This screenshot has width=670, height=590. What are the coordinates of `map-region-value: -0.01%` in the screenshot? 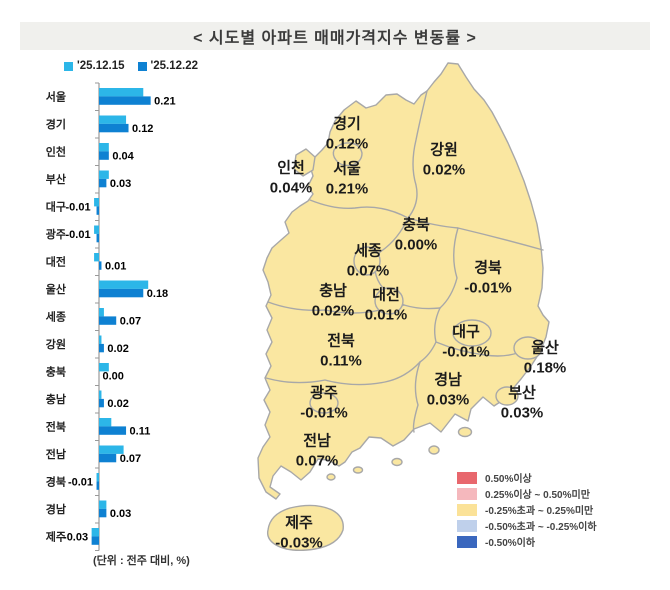 It's located at (324, 412).